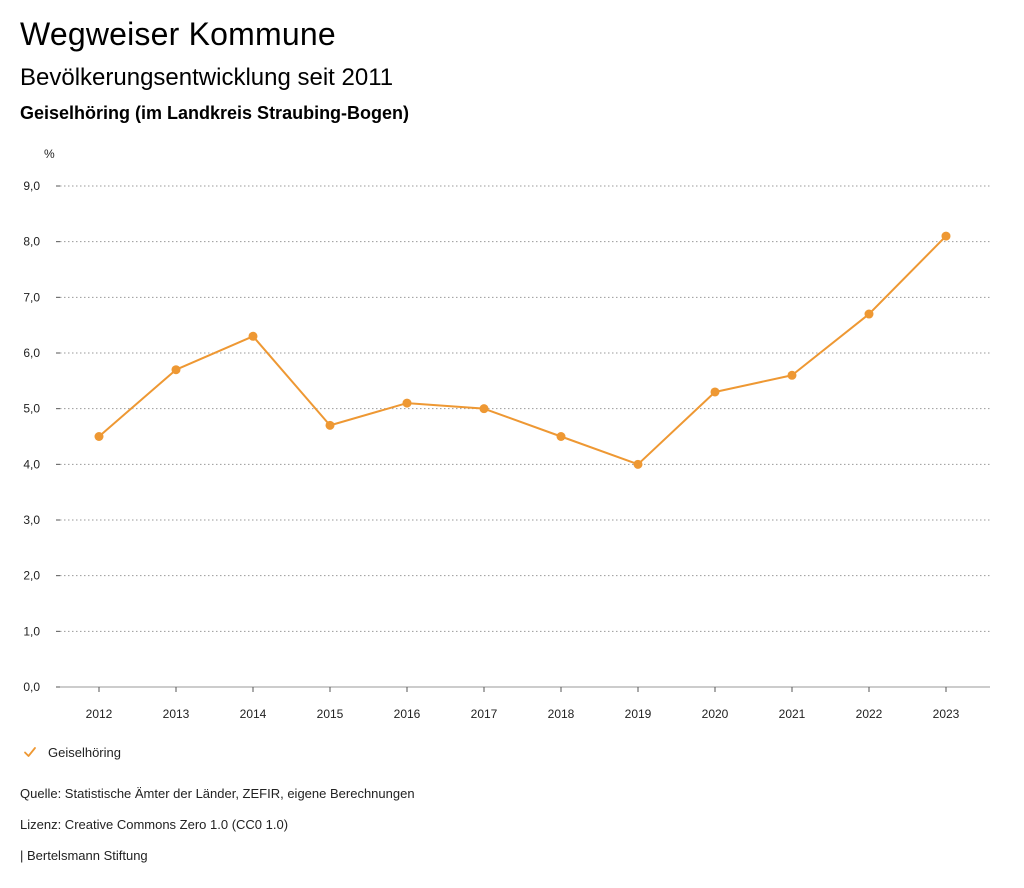  I want to click on legend: Geiselhöring, so click(71, 752).